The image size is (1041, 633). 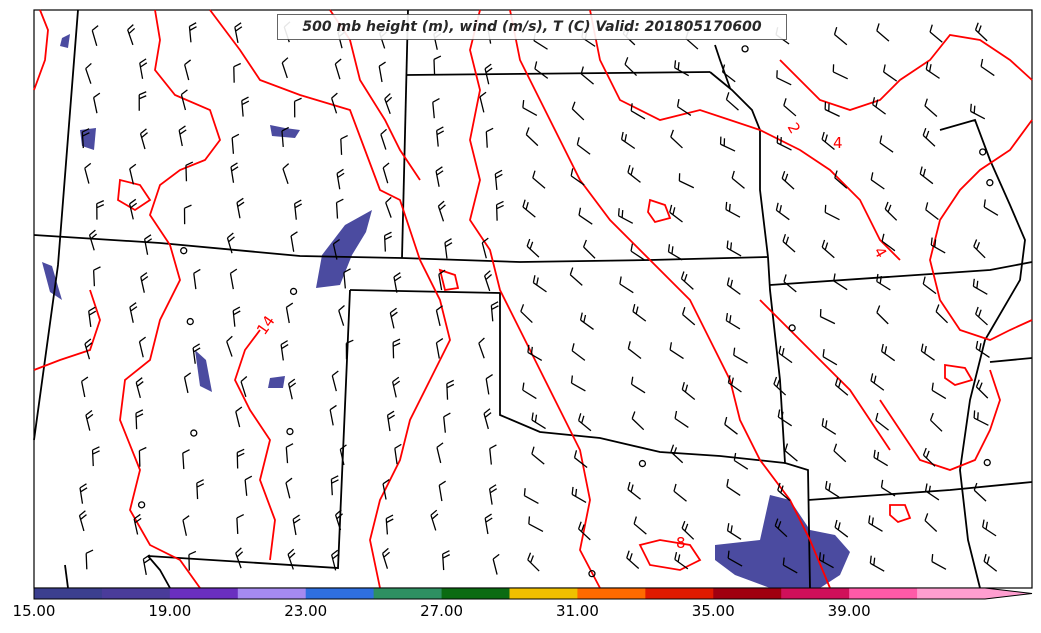 I want to click on colorbar-tick-label: 39.00, so click(x=849, y=611).